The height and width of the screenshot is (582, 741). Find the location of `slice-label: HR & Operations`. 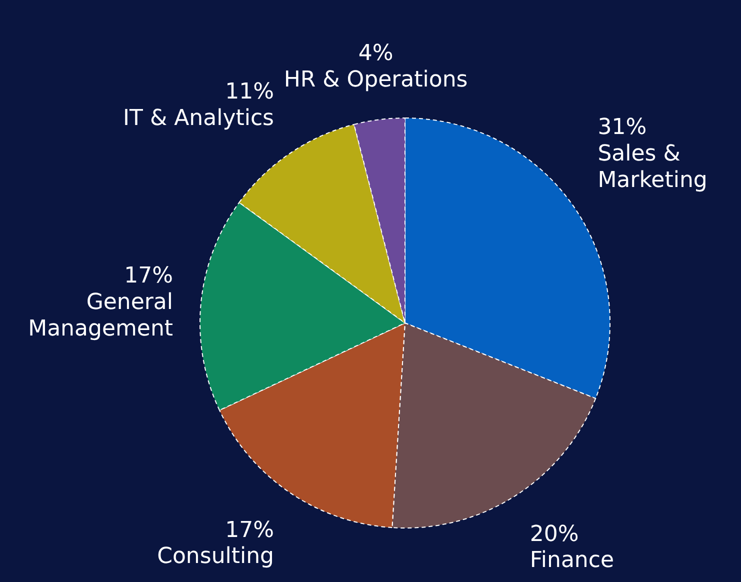

slice-label: HR & Operations is located at coordinates (376, 80).